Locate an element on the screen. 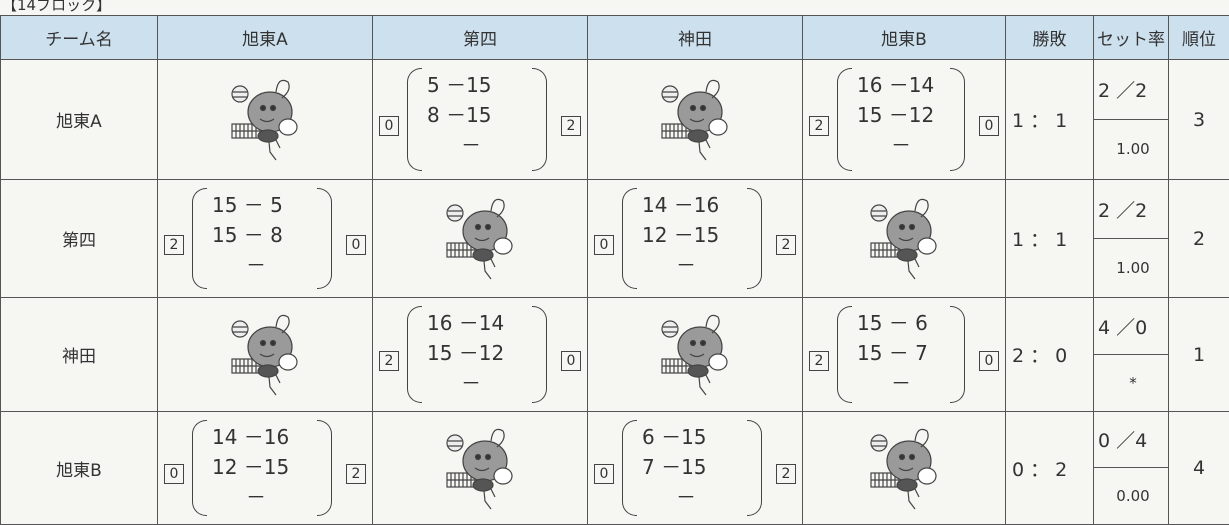 The height and width of the screenshot is (525, 1229). set-score: 16 －14 is located at coordinates (896, 85).